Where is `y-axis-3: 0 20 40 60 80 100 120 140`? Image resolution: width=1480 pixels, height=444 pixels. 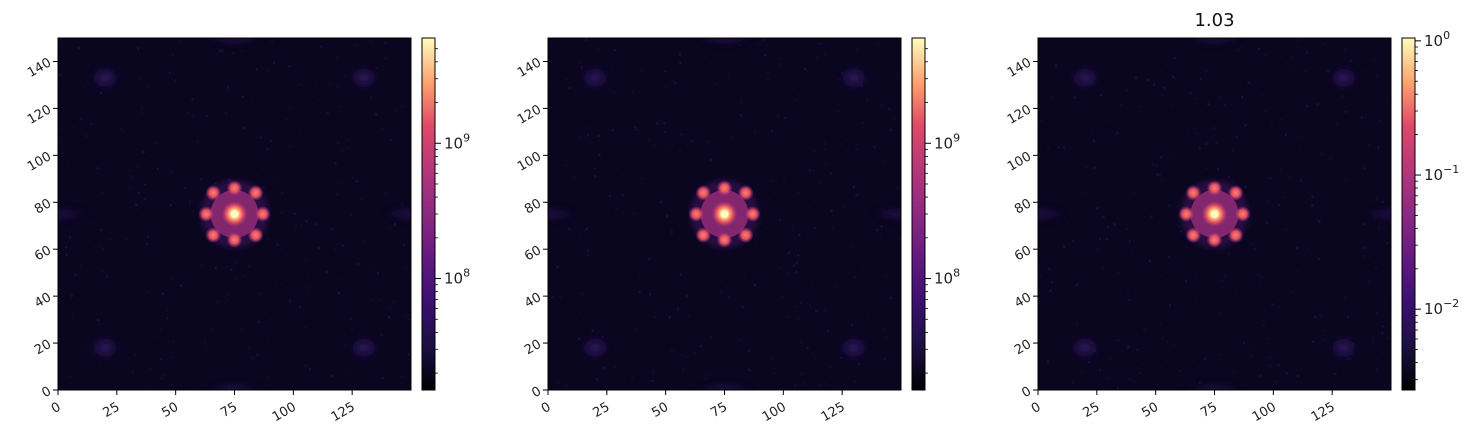
y-axis-3: 0 20 40 60 80 100 120 140 is located at coordinates (1021, 228).